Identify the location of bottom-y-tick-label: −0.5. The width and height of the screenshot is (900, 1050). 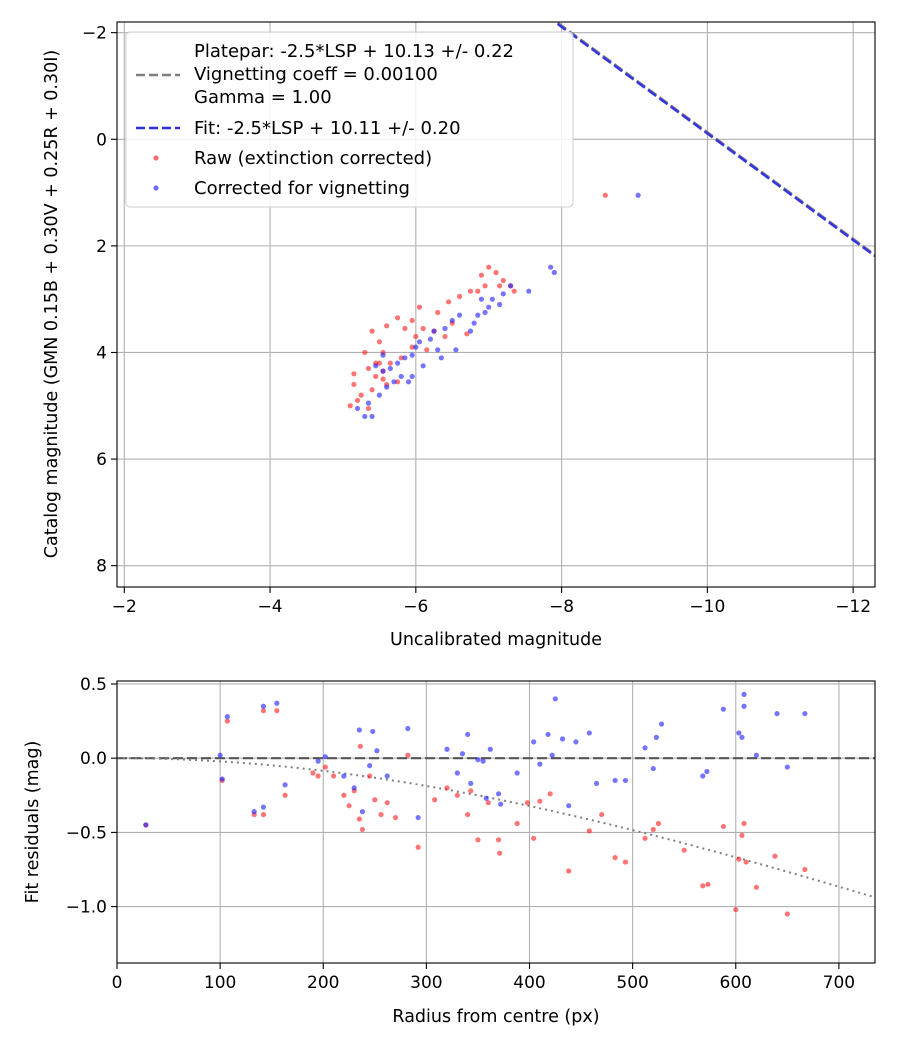
(86, 833).